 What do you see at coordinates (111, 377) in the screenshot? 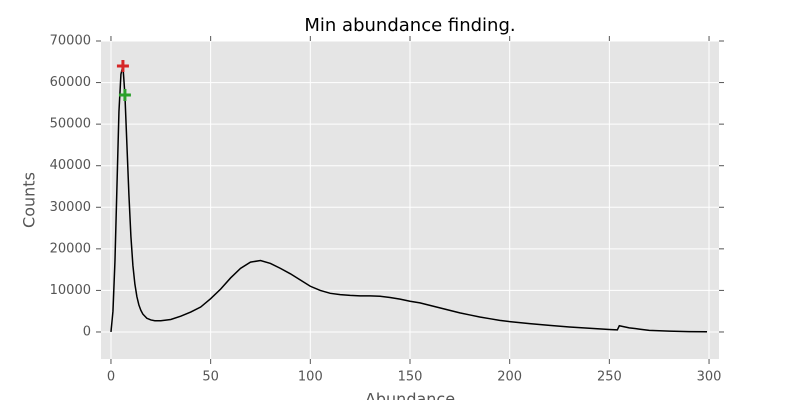
I see `x-tick-label: 0` at bounding box center [111, 377].